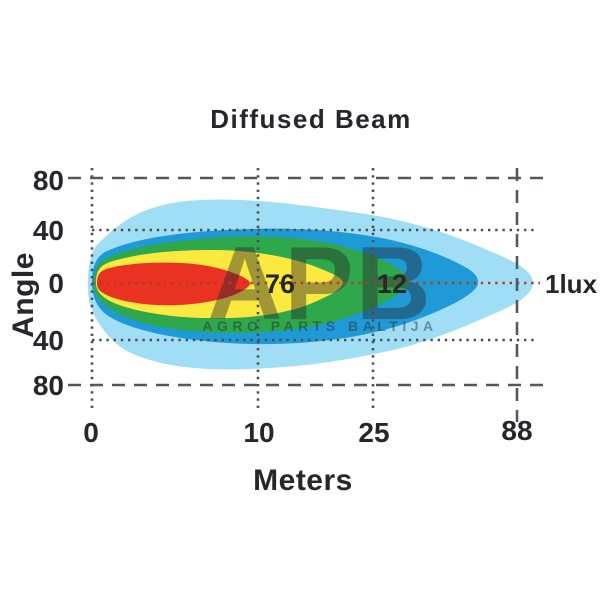  I want to click on y-axis-title: Angle, so click(23, 295).